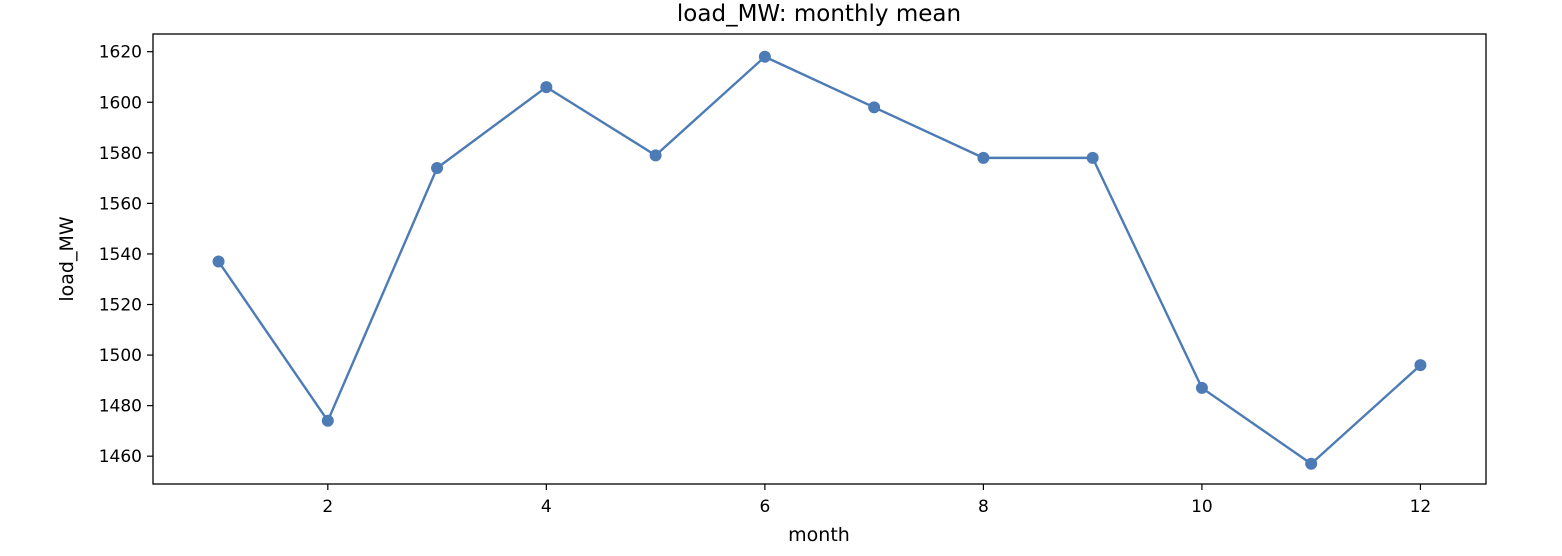 The image size is (1562, 556). I want to click on y-tick-label: 1520, so click(120, 306).